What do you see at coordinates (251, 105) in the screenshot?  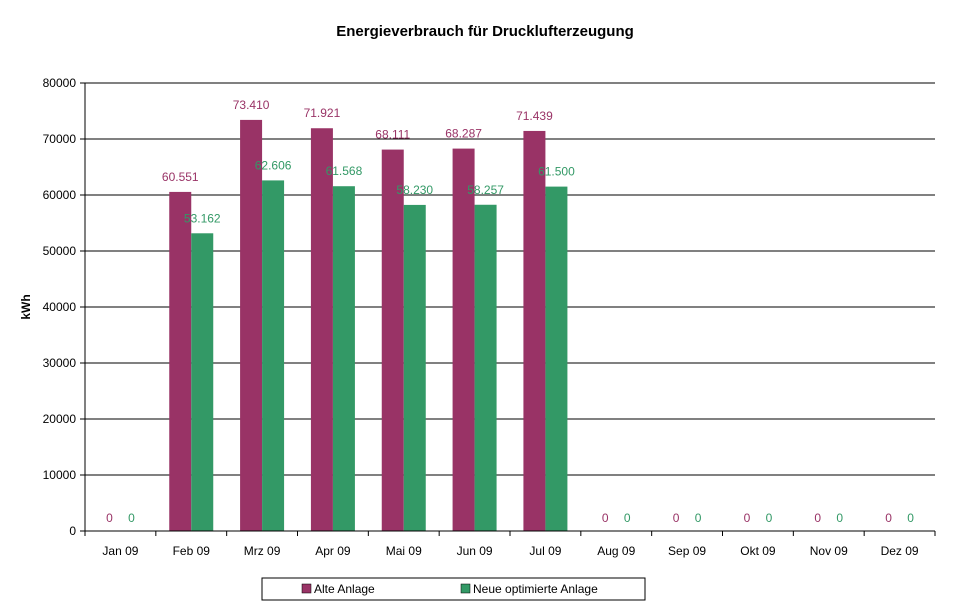 I see `data-label: 73.410` at bounding box center [251, 105].